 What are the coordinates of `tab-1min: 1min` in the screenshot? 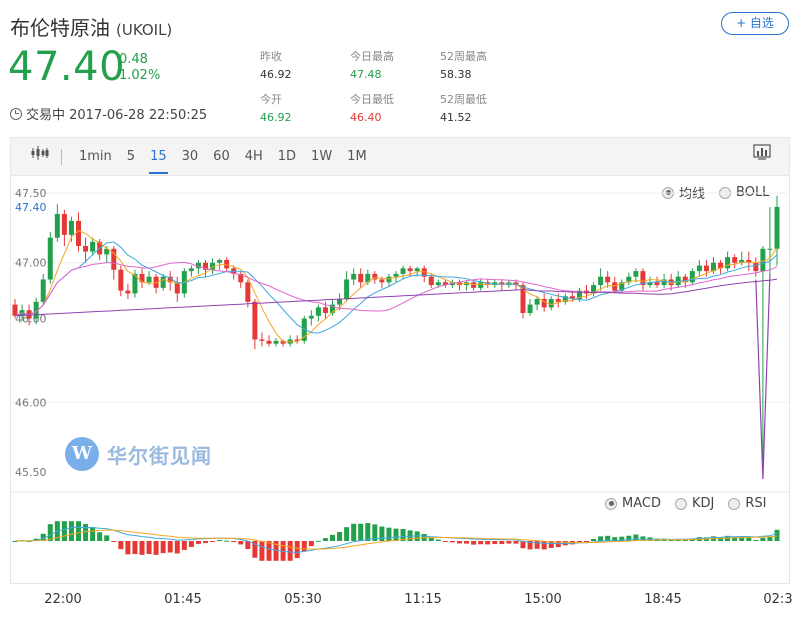 It's located at (95, 156).